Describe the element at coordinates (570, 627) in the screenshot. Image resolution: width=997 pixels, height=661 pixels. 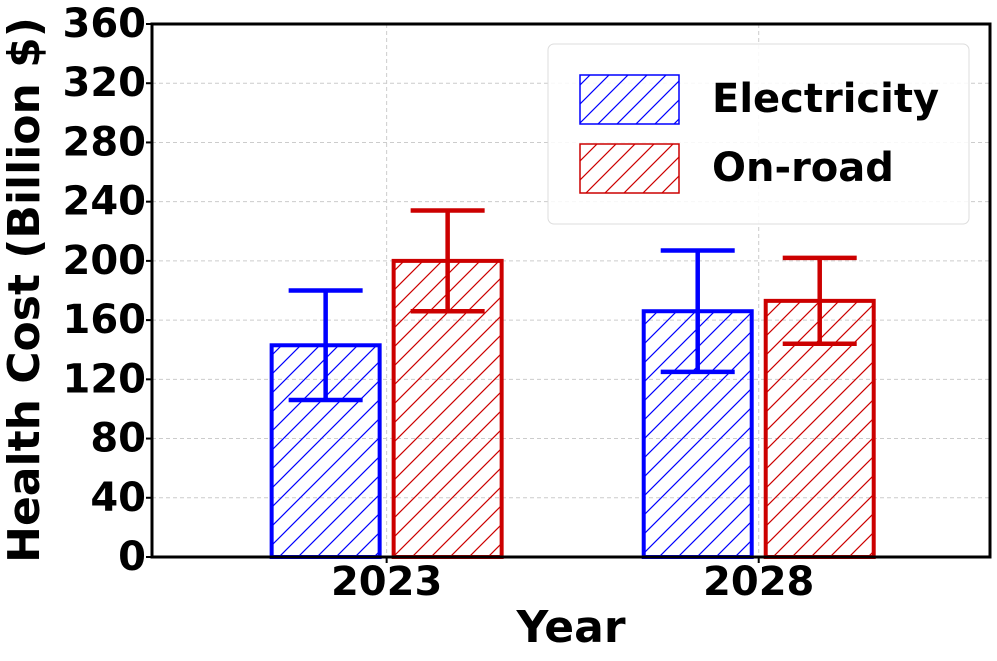
I see `x-axis-title: Year` at that location.